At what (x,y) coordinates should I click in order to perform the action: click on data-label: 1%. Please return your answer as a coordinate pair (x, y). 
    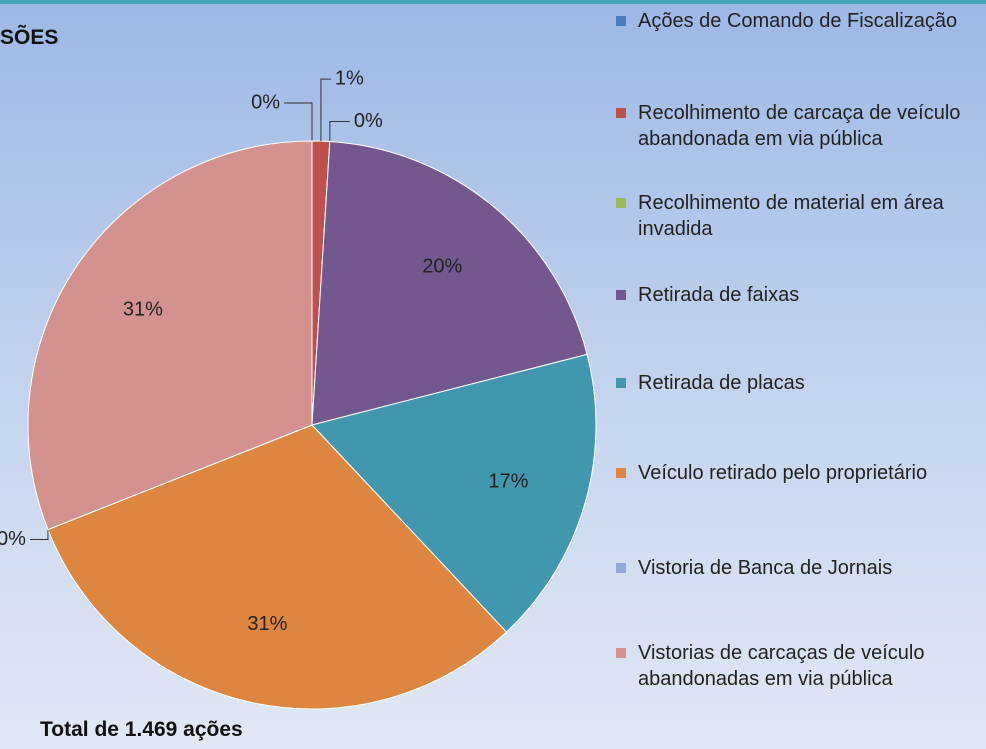
    Looking at the image, I should click on (349, 78).